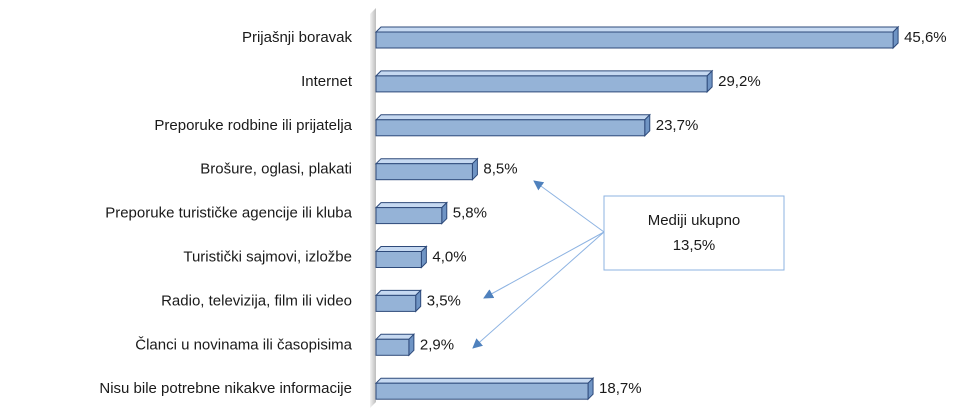 This screenshot has height=408, width=964. Describe the element at coordinates (449, 256) in the screenshot. I see `value-label: 4,0%` at that location.